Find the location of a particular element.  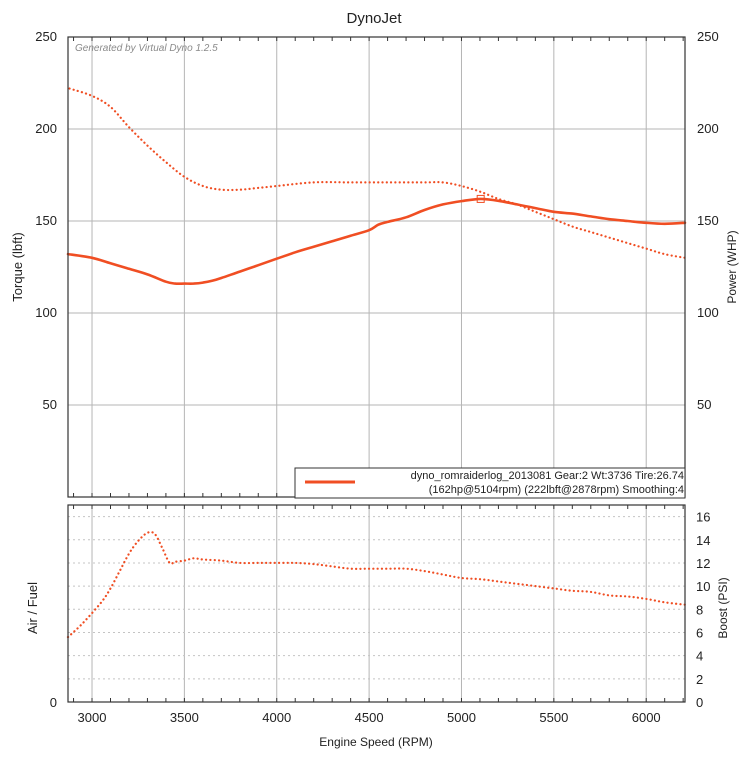

power-tick-label: 250 is located at coordinates (708, 36).